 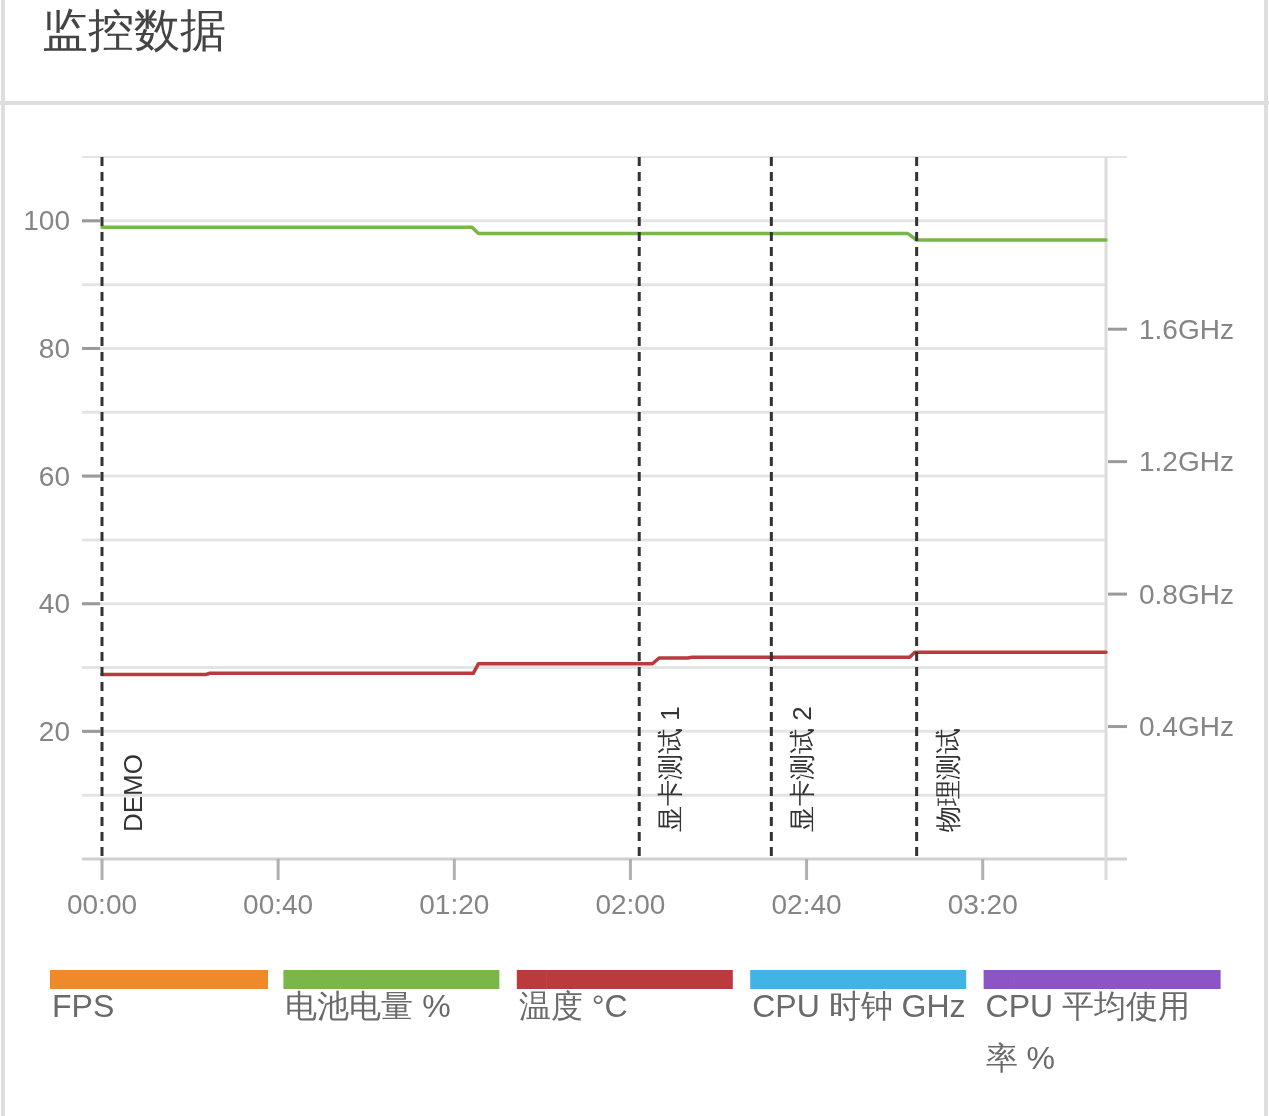 What do you see at coordinates (982, 904) in the screenshot?
I see `x-tick-label: 03:20` at bounding box center [982, 904].